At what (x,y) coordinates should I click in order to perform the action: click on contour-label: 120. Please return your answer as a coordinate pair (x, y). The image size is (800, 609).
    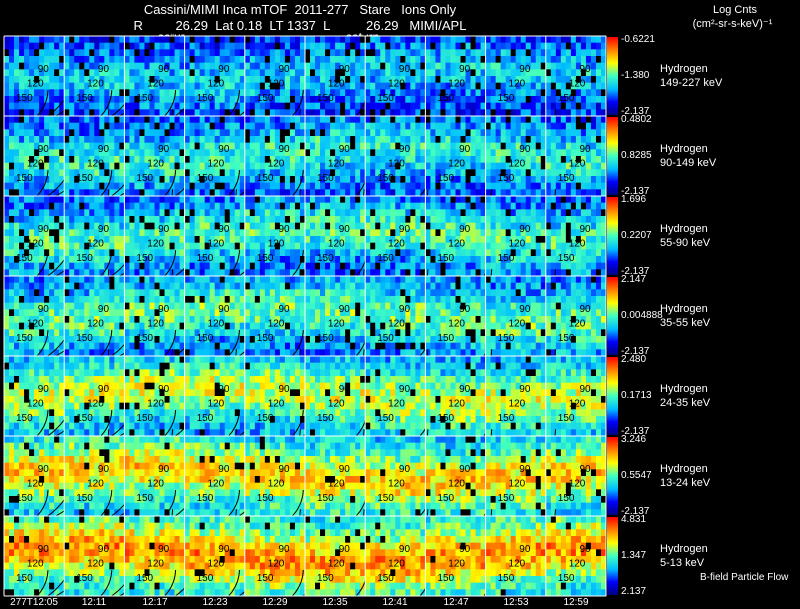
    Looking at the image, I should click on (577, 83).